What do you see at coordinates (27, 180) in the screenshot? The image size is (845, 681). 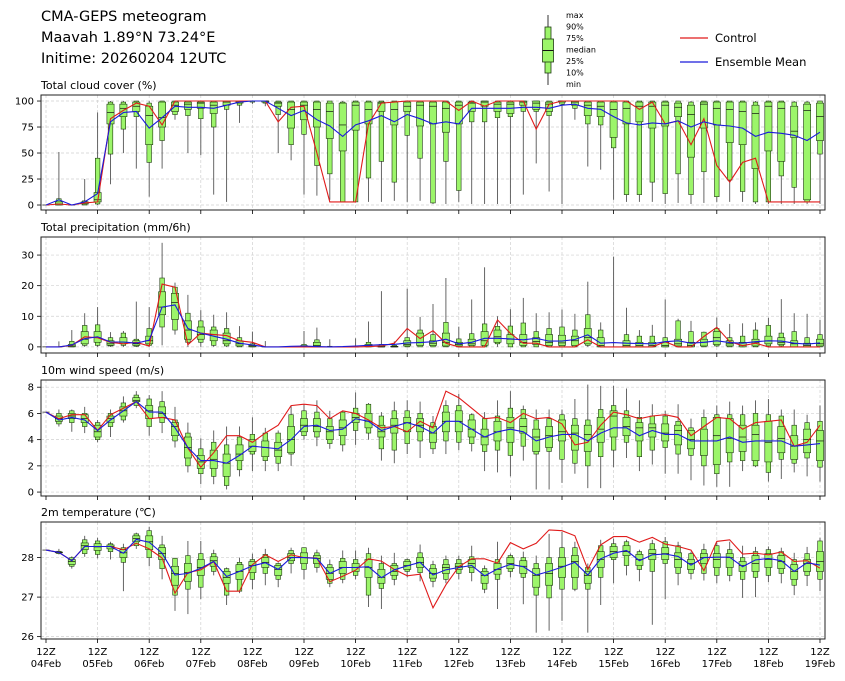 I see `y-tick-label: 25` at bounding box center [27, 180].